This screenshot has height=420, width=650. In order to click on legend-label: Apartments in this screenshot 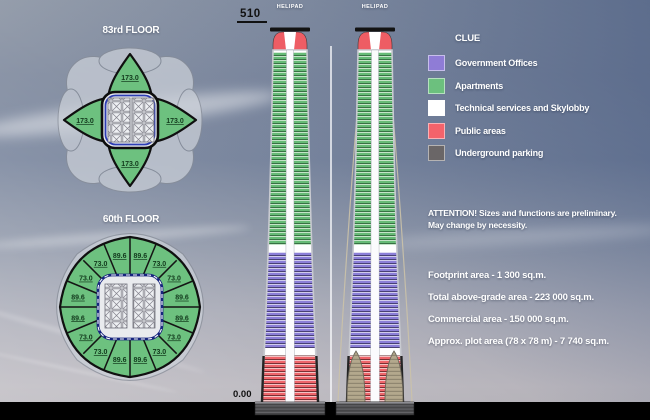, I will do `click(479, 86)`.